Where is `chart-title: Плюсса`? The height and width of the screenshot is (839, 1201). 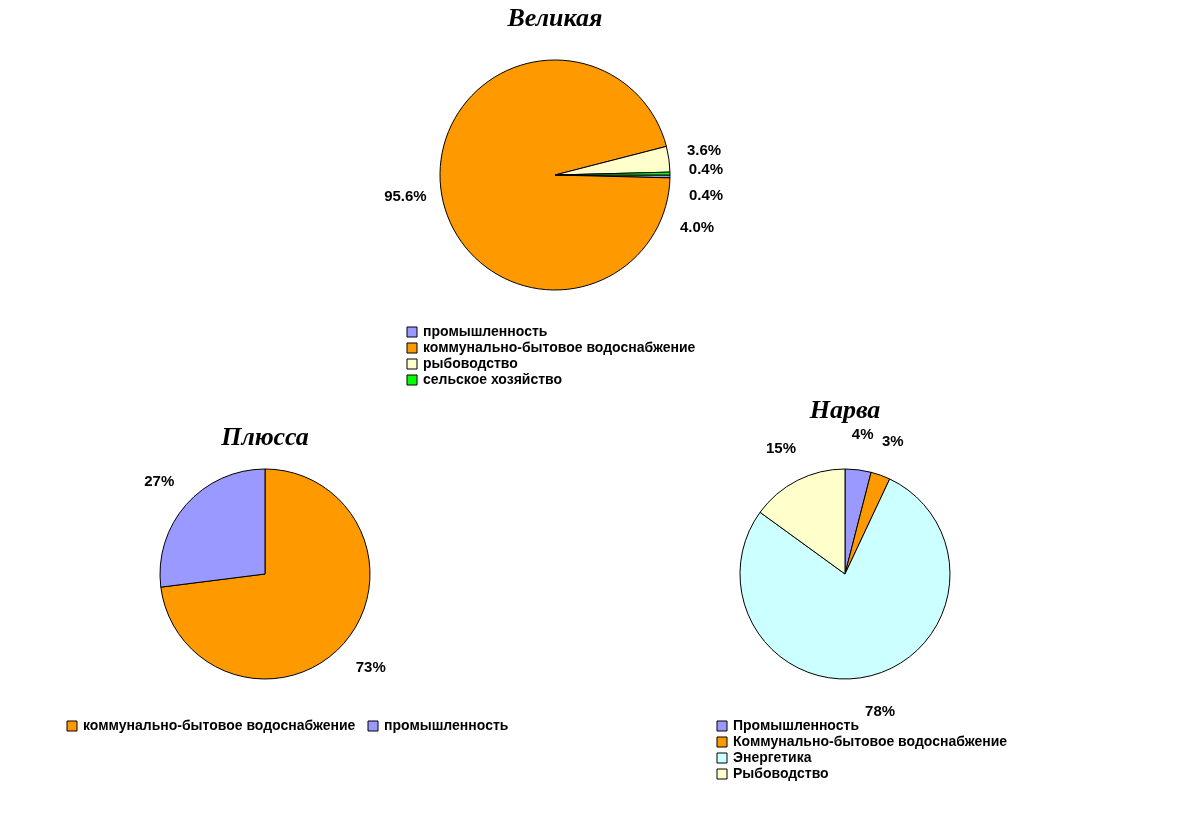
chart-title: Плюсса is located at coordinates (264, 436).